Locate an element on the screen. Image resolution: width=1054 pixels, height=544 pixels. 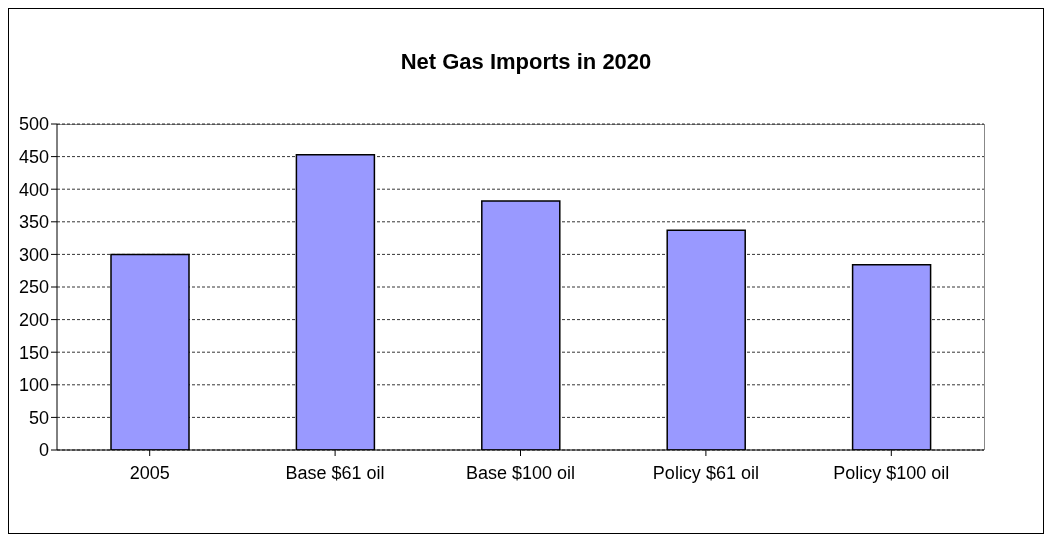
y-tick-label: 0 is located at coordinates (43, 450).